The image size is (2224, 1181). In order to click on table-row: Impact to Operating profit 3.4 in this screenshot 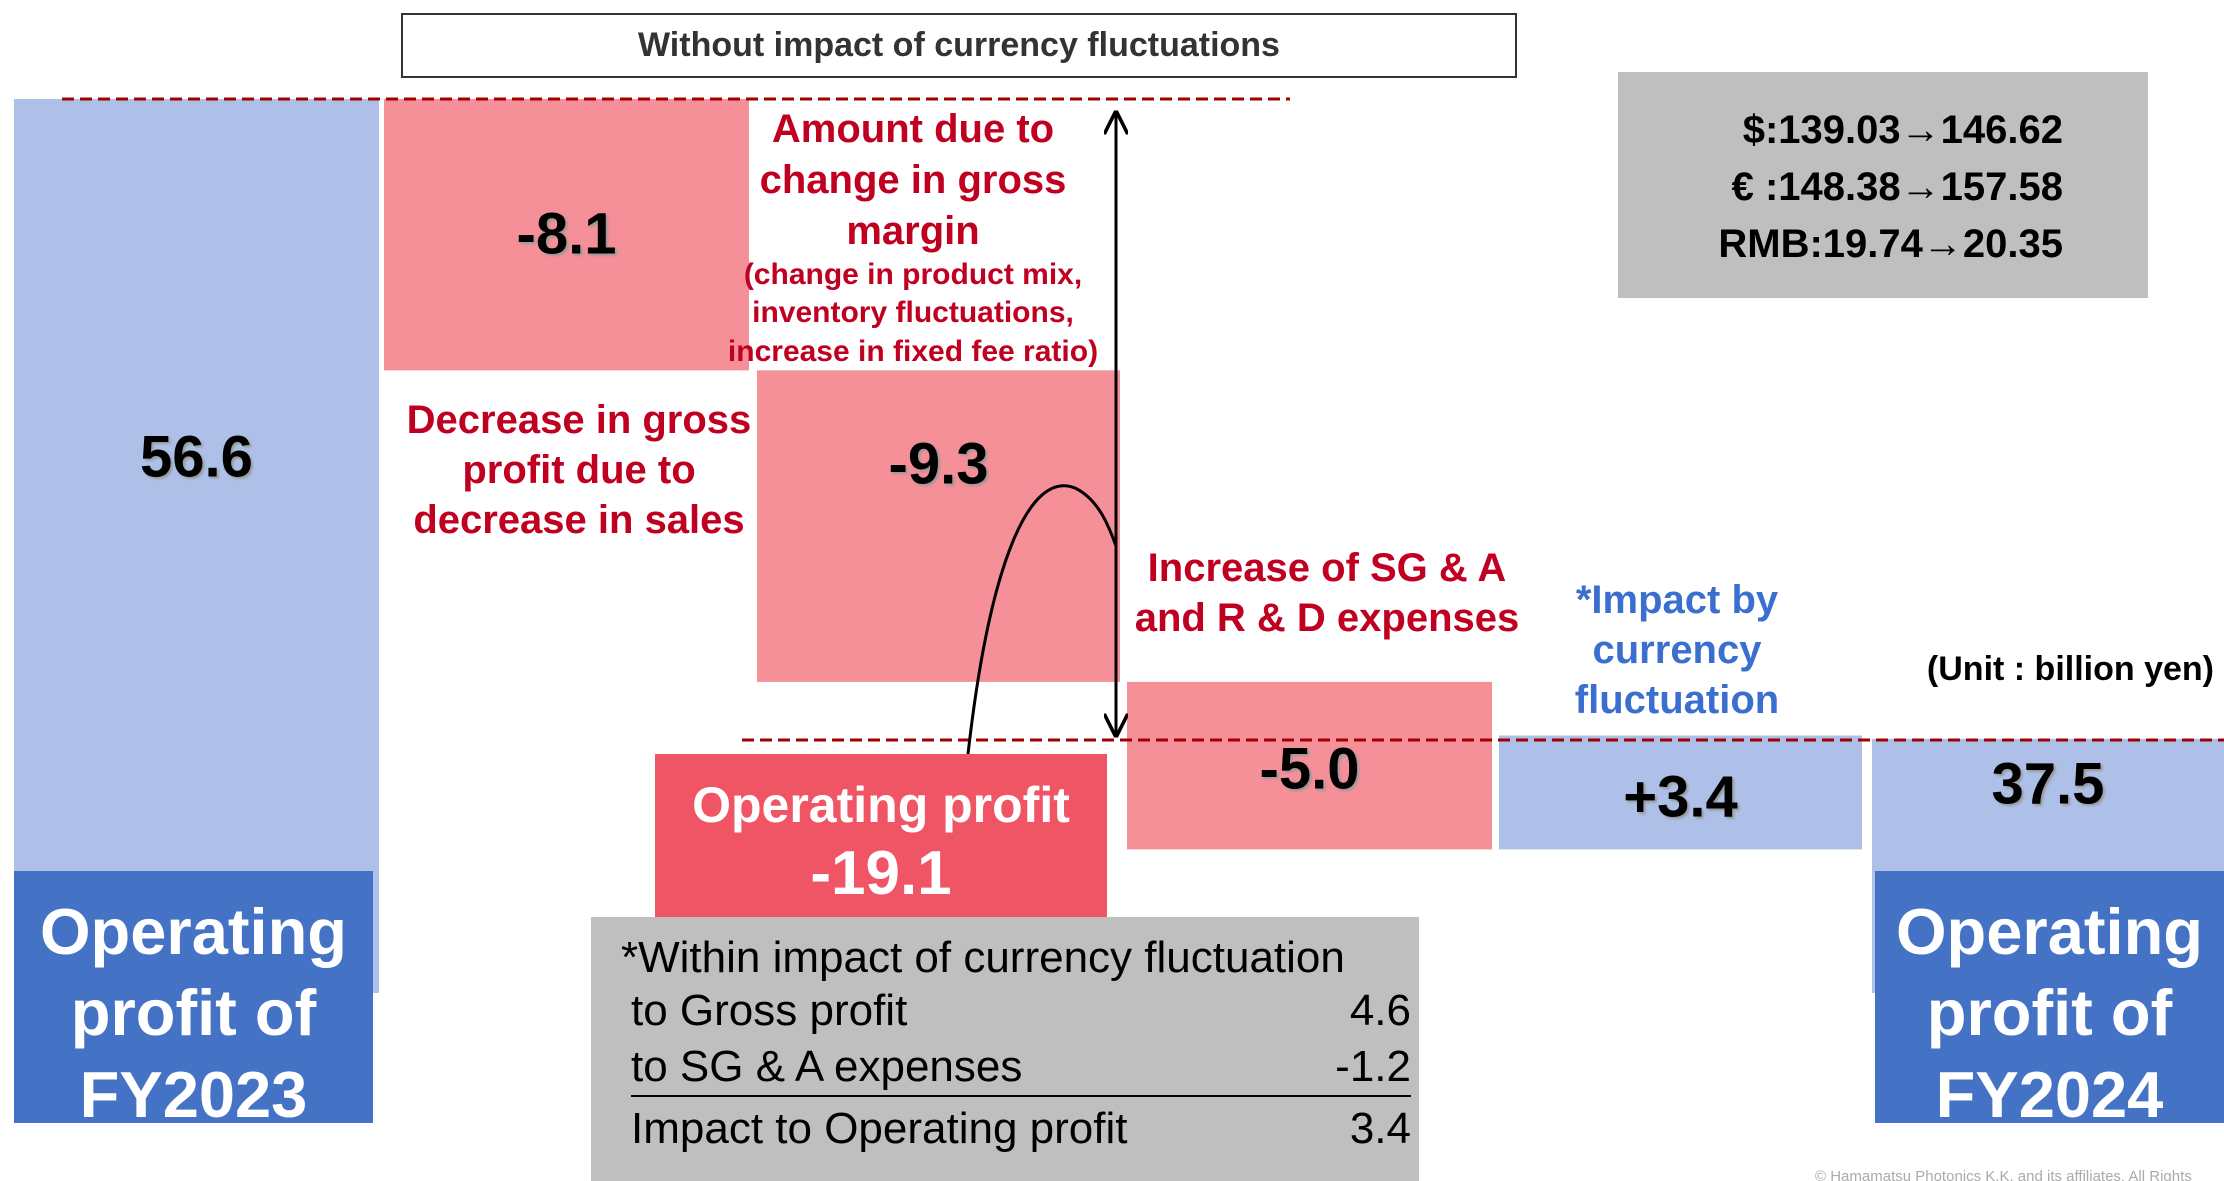, I will do `click(1021, 1129)`.